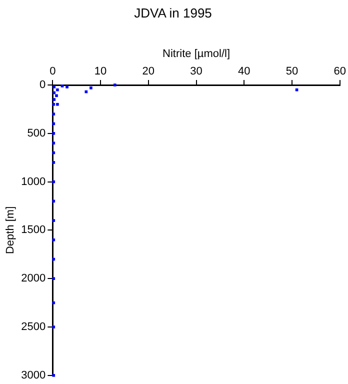 Image resolution: width=348 pixels, height=384 pixels. I want to click on chart-title: JDVA in 1995, so click(173, 12).